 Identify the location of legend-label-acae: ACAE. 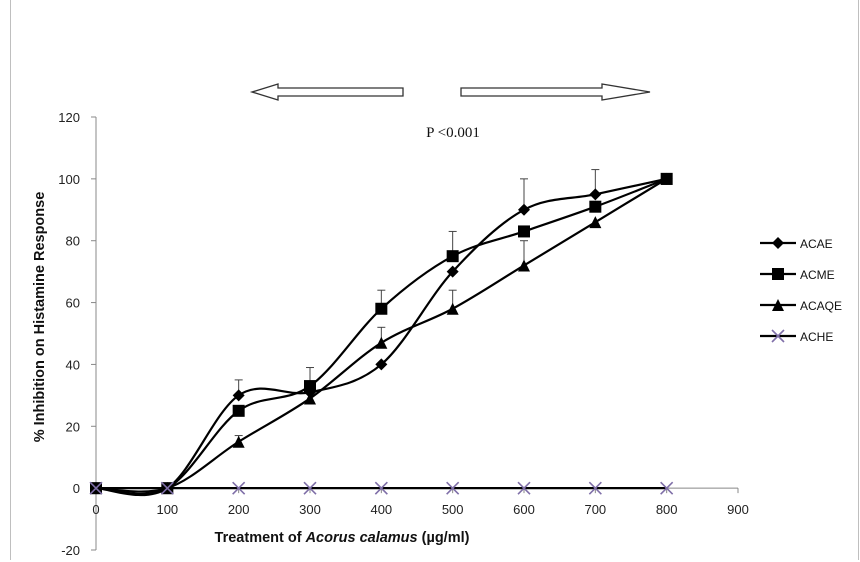
(816, 244).